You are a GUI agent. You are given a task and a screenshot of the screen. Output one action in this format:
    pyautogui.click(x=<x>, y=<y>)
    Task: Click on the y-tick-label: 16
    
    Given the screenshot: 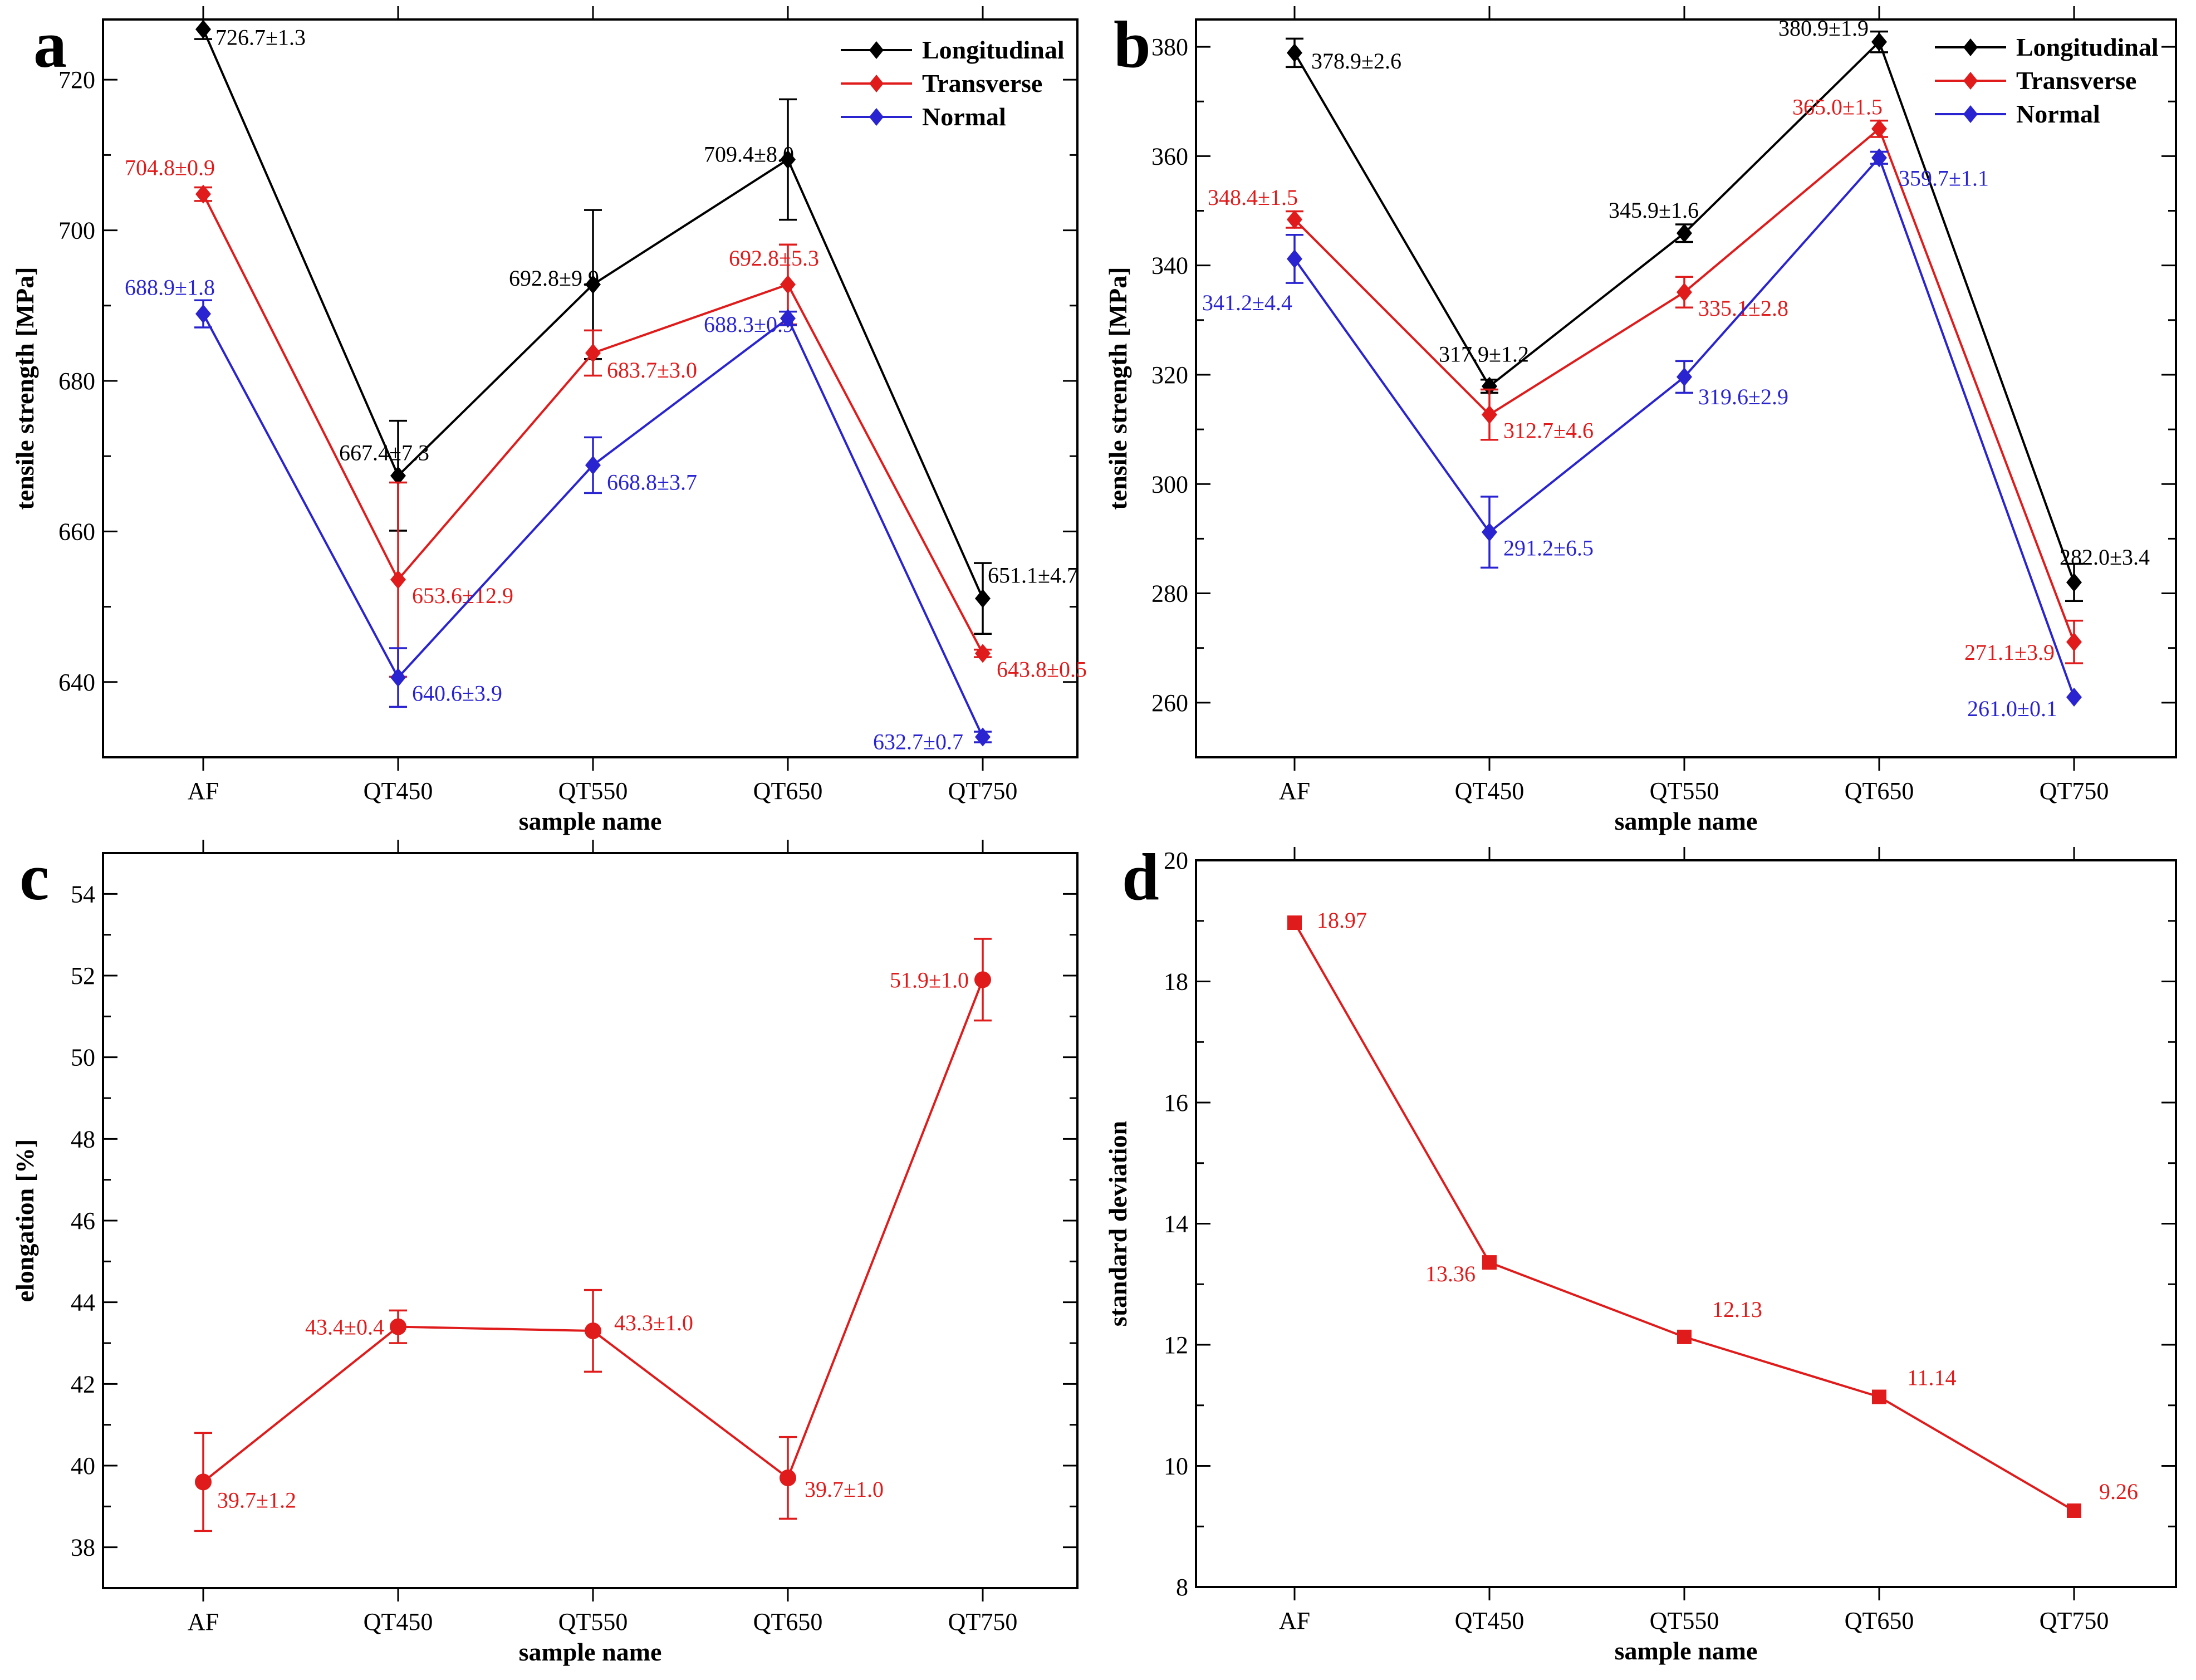 What is the action you would take?
    pyautogui.click(x=1176, y=1102)
    